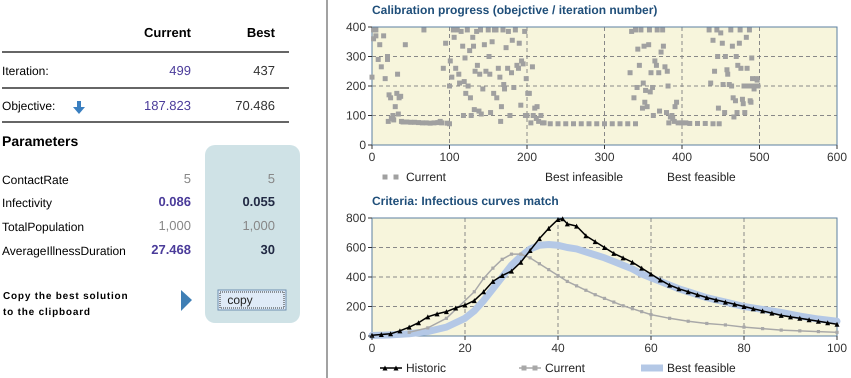 This screenshot has width=851, height=378. What do you see at coordinates (167, 105) in the screenshot?
I see `text: 187.823` at bounding box center [167, 105].